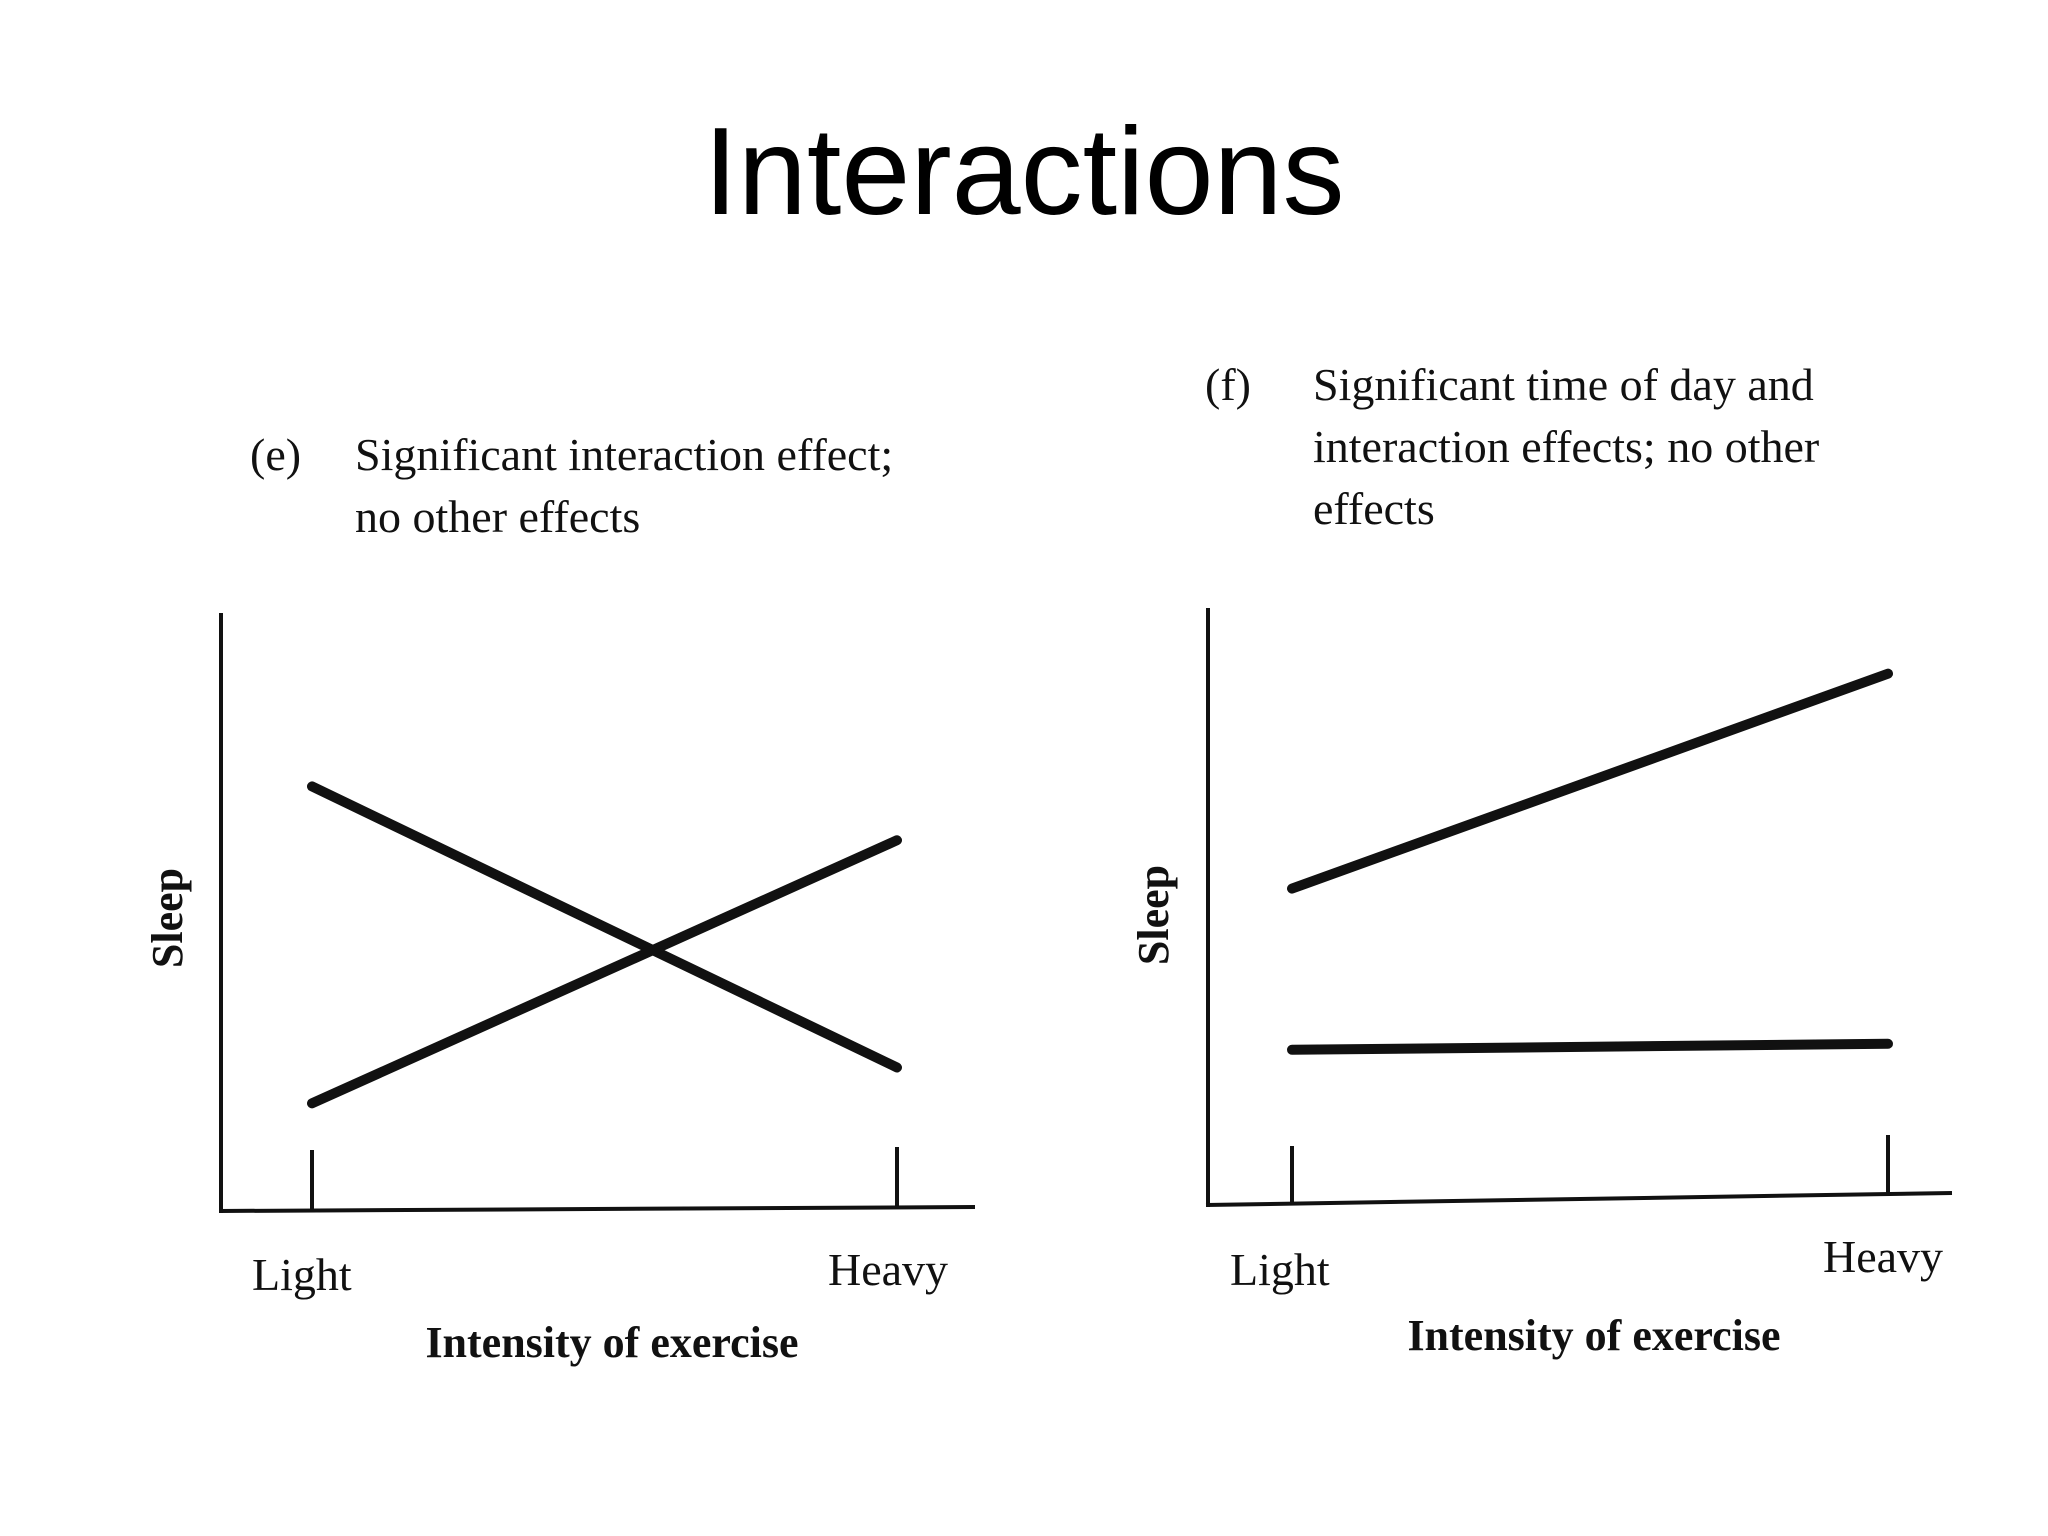 The height and width of the screenshot is (1536, 2048). I want to click on panel-f-y-axis-title: Sleep, so click(1153, 915).